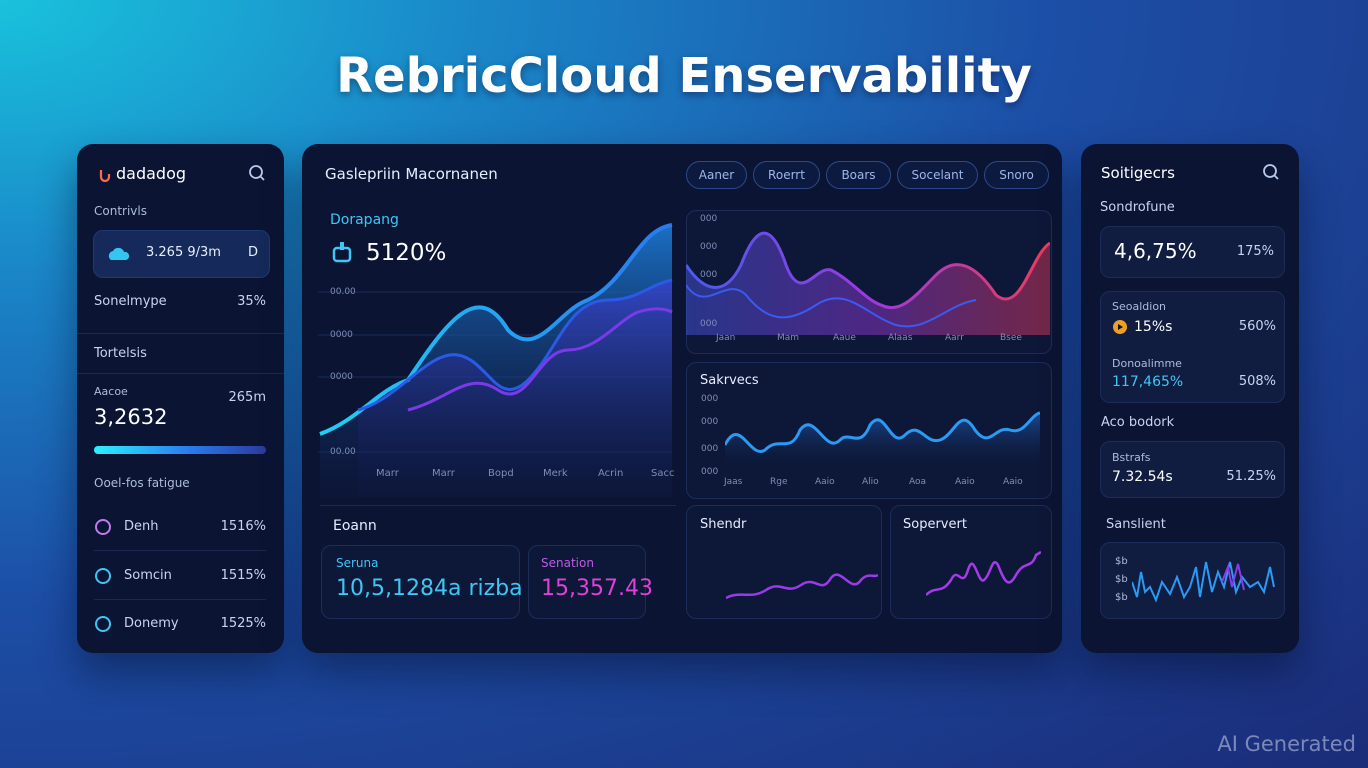 Image resolution: width=1368 pixels, height=768 pixels. Describe the element at coordinates (105, 176) in the screenshot. I see `brand-logo` at that location.